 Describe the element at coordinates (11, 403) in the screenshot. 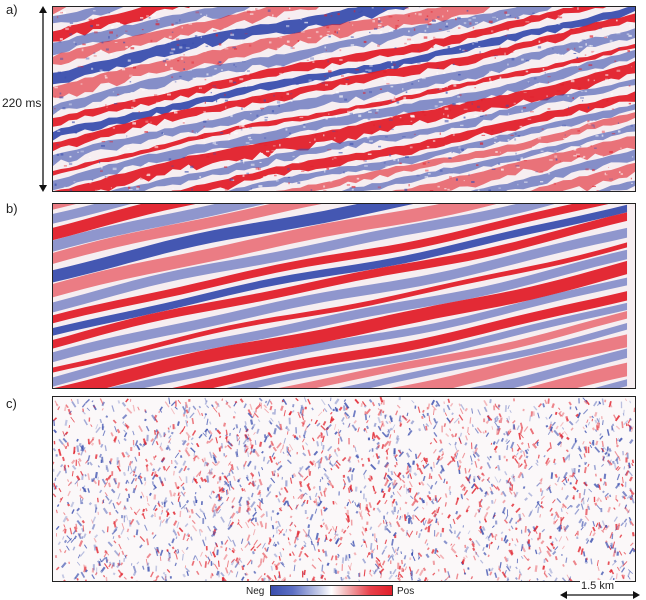

I see `panel-label-c: c)` at that location.